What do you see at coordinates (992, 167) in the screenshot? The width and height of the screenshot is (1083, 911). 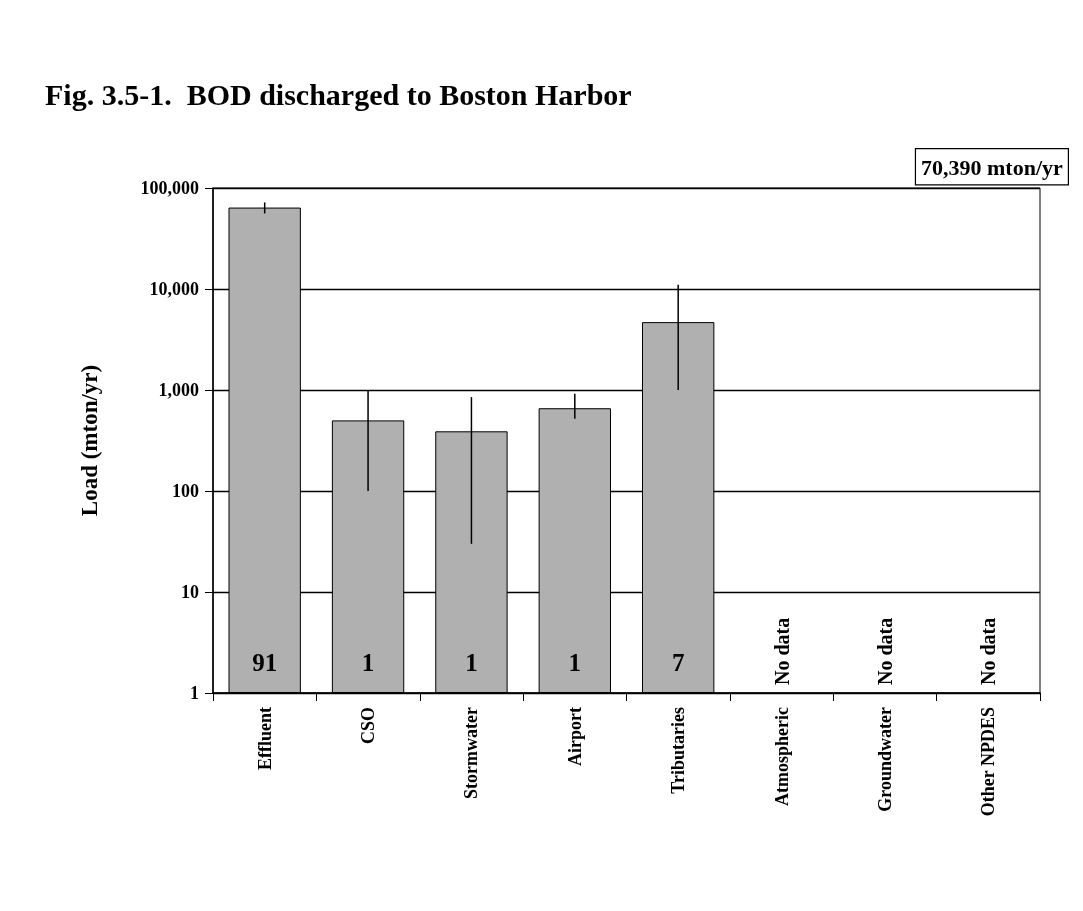 I see `text: 70,390 mton/yr` at bounding box center [992, 167].